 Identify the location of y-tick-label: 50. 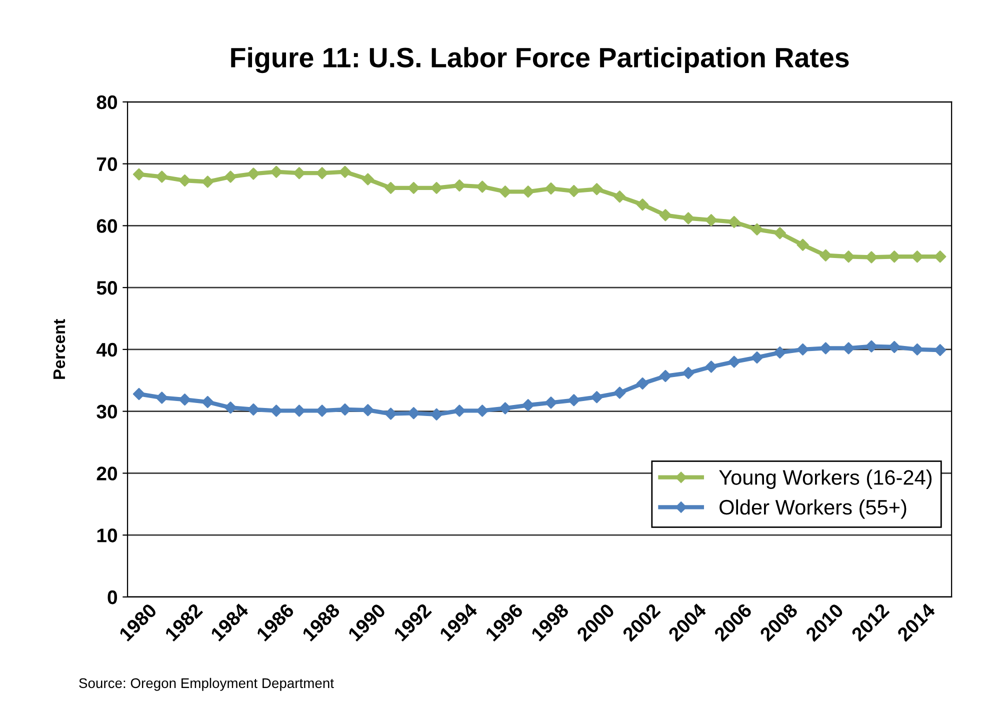
(107, 288).